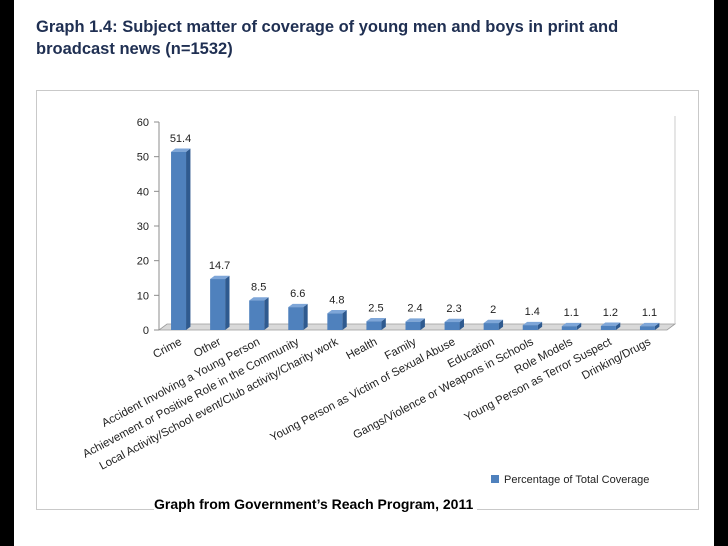 This screenshot has height=546, width=728. Describe the element at coordinates (336, 300) in the screenshot. I see `data-label: 4.8` at that location.